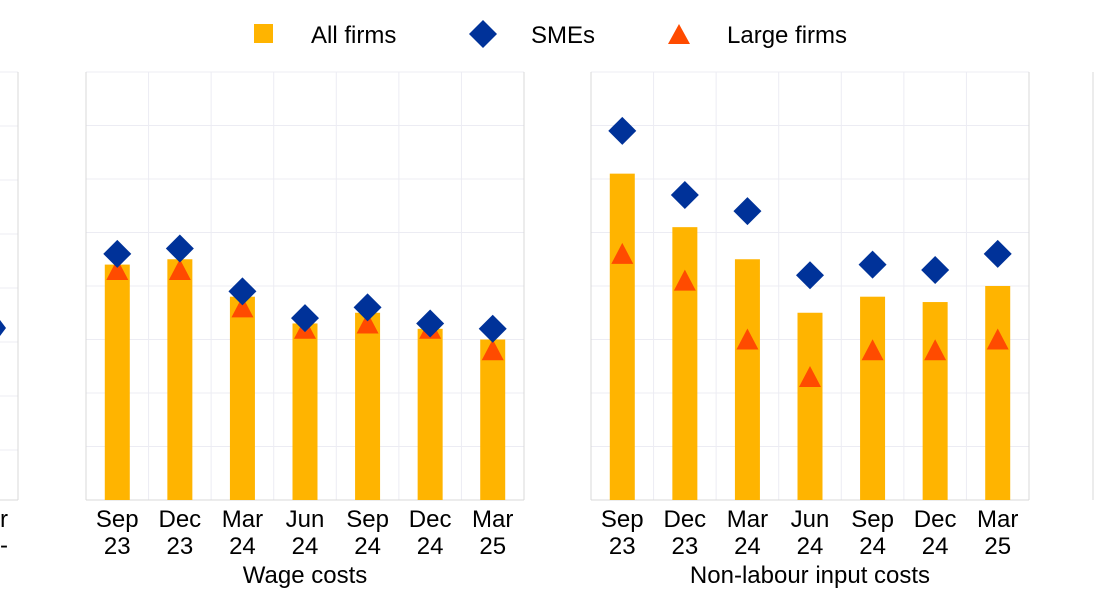 This screenshot has width=1095, height=605. I want to click on legend-smes-marker, so click(483, 34).